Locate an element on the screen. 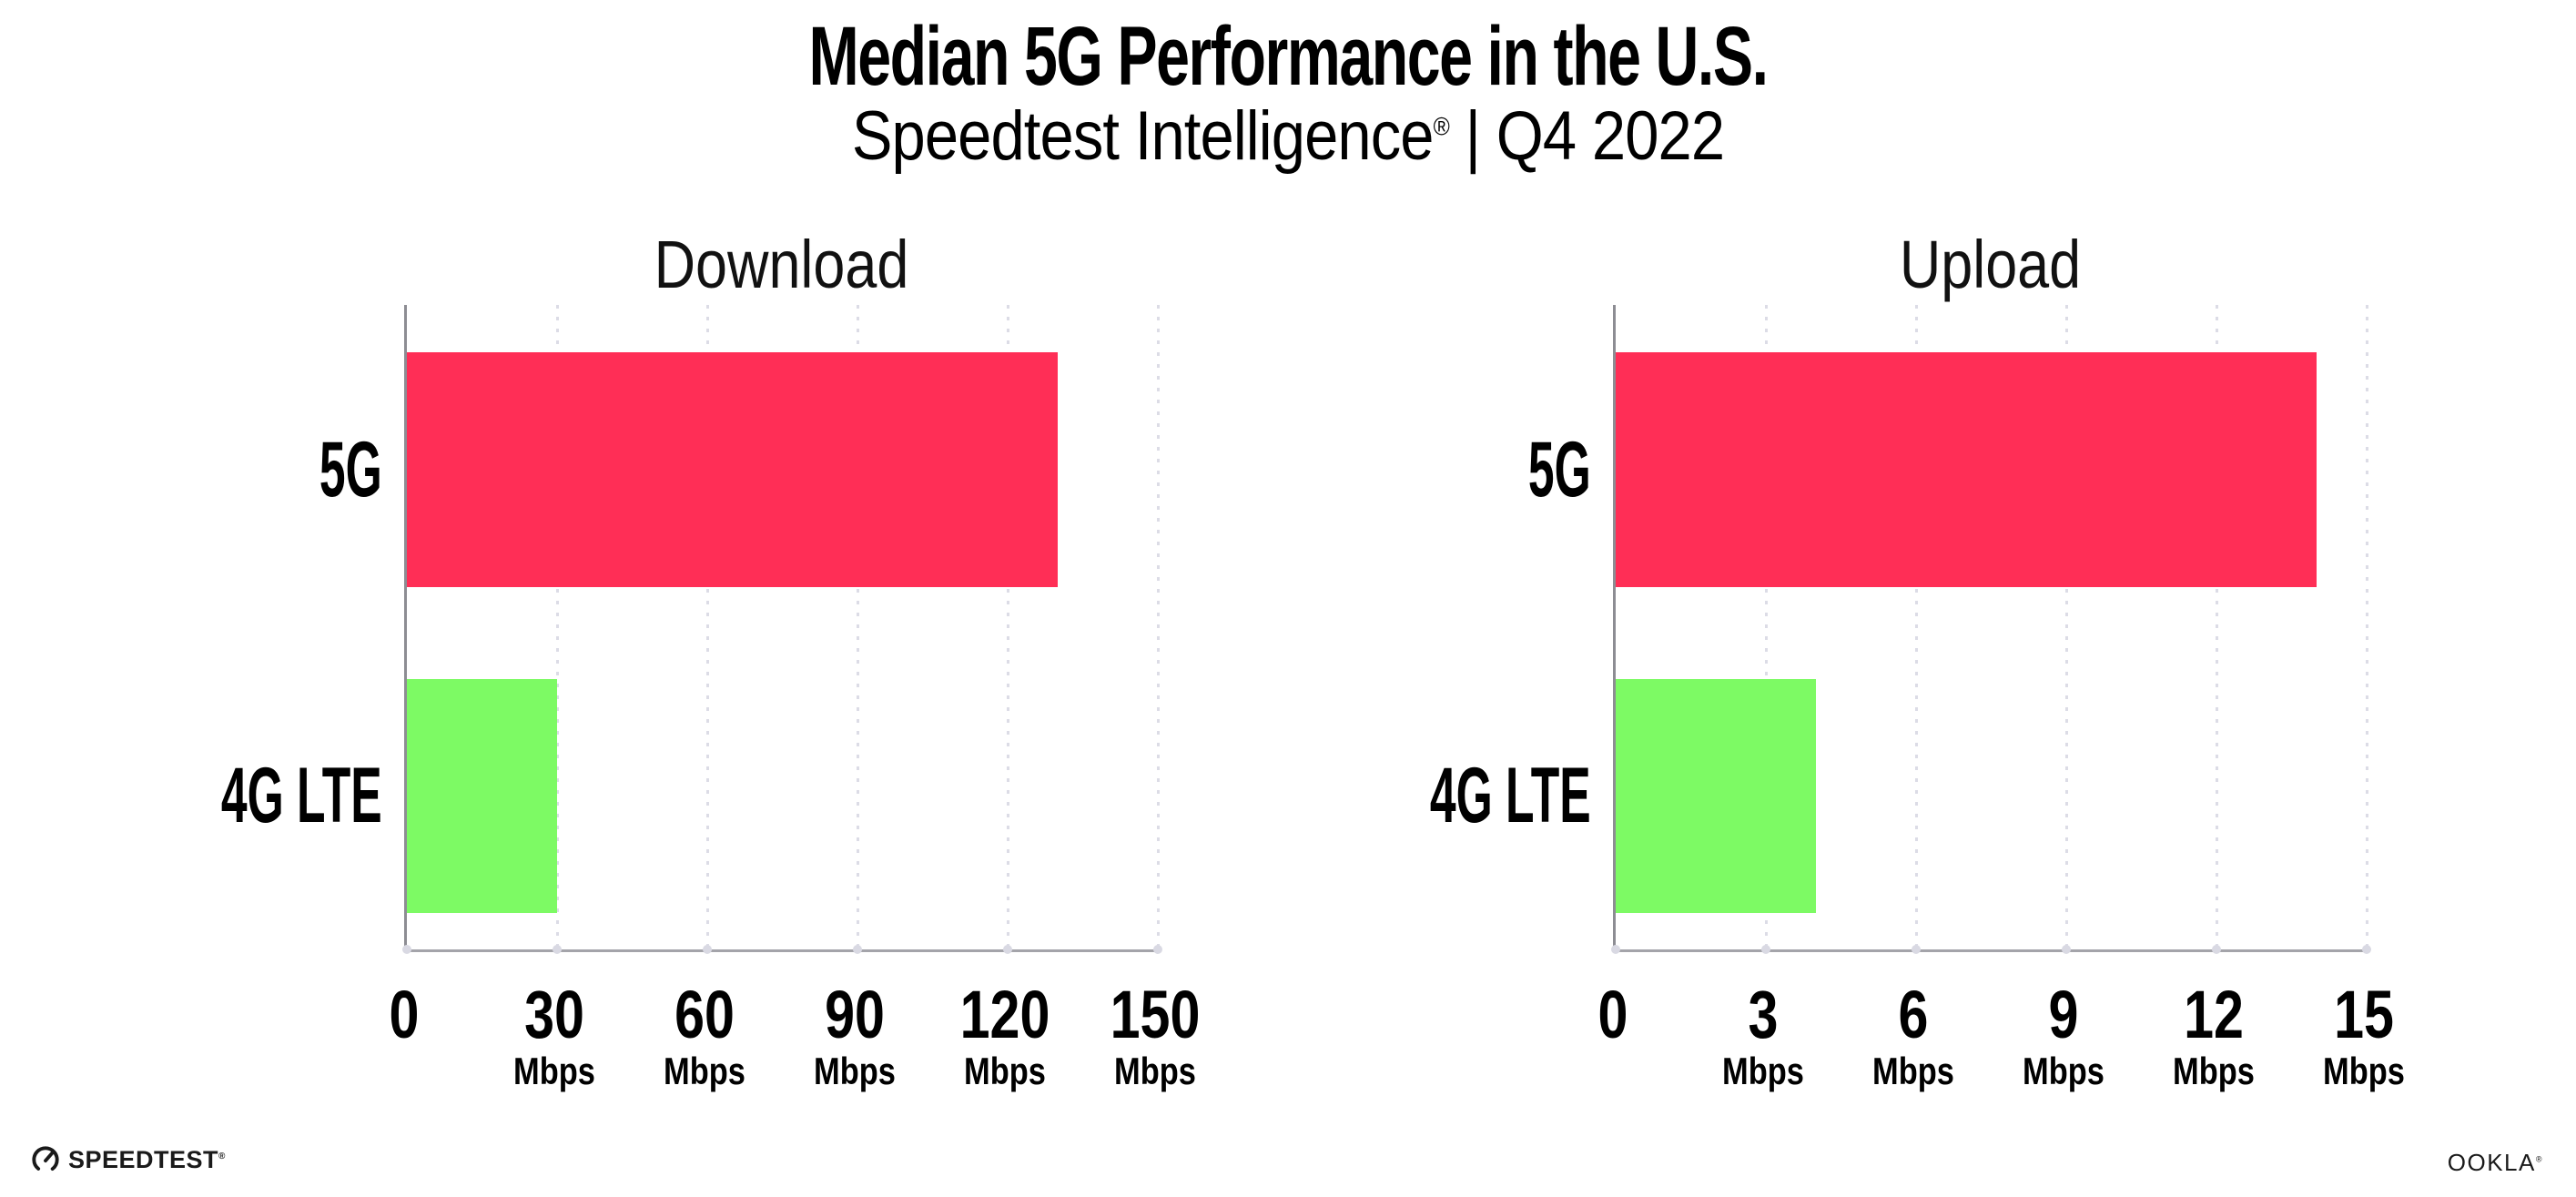 The image size is (2576, 1197). bar-download-5g is located at coordinates (732, 470).